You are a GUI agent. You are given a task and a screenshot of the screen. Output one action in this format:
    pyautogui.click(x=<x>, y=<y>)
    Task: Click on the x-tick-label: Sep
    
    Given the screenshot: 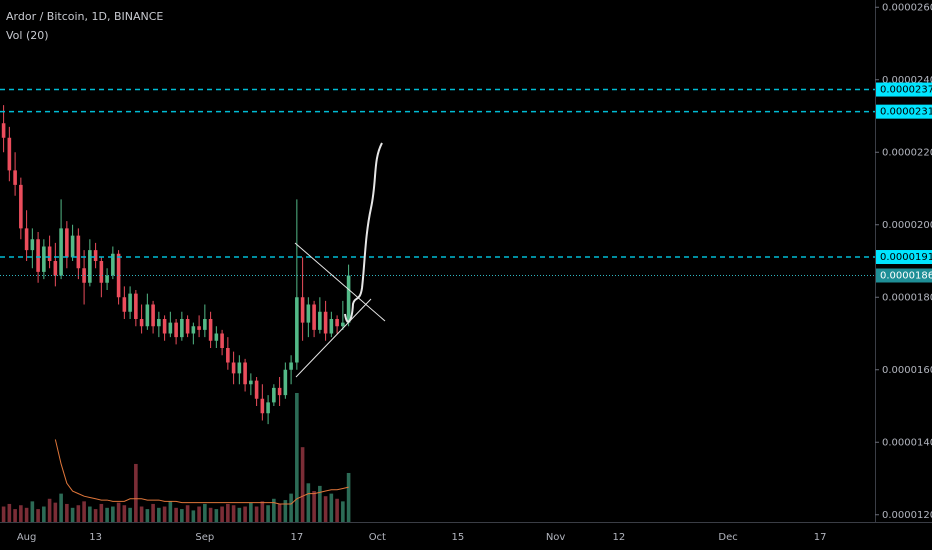 What is the action you would take?
    pyautogui.click(x=204, y=537)
    